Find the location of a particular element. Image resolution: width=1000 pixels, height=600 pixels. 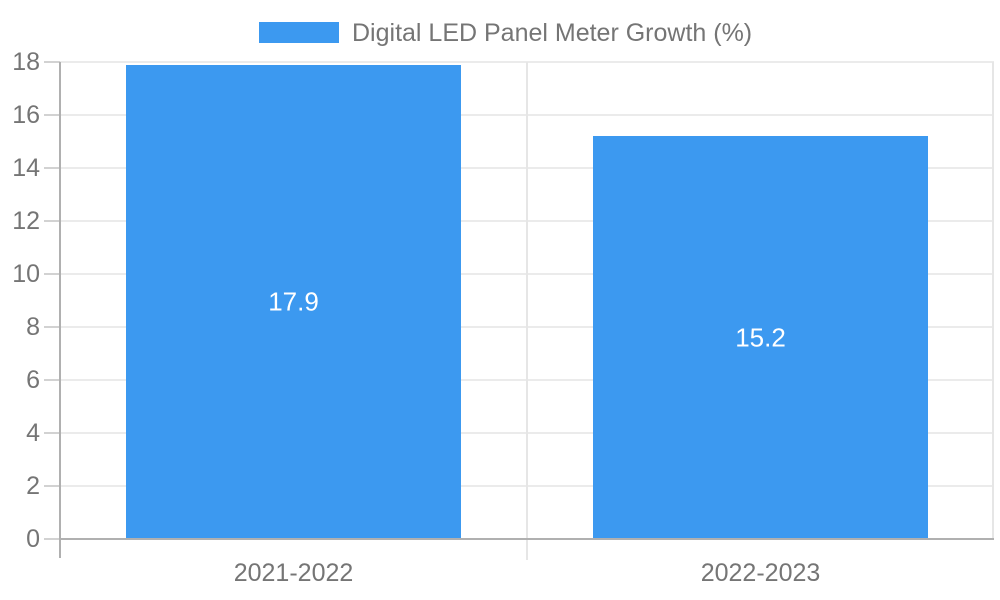

x-axis-tick is located at coordinates (527, 549).